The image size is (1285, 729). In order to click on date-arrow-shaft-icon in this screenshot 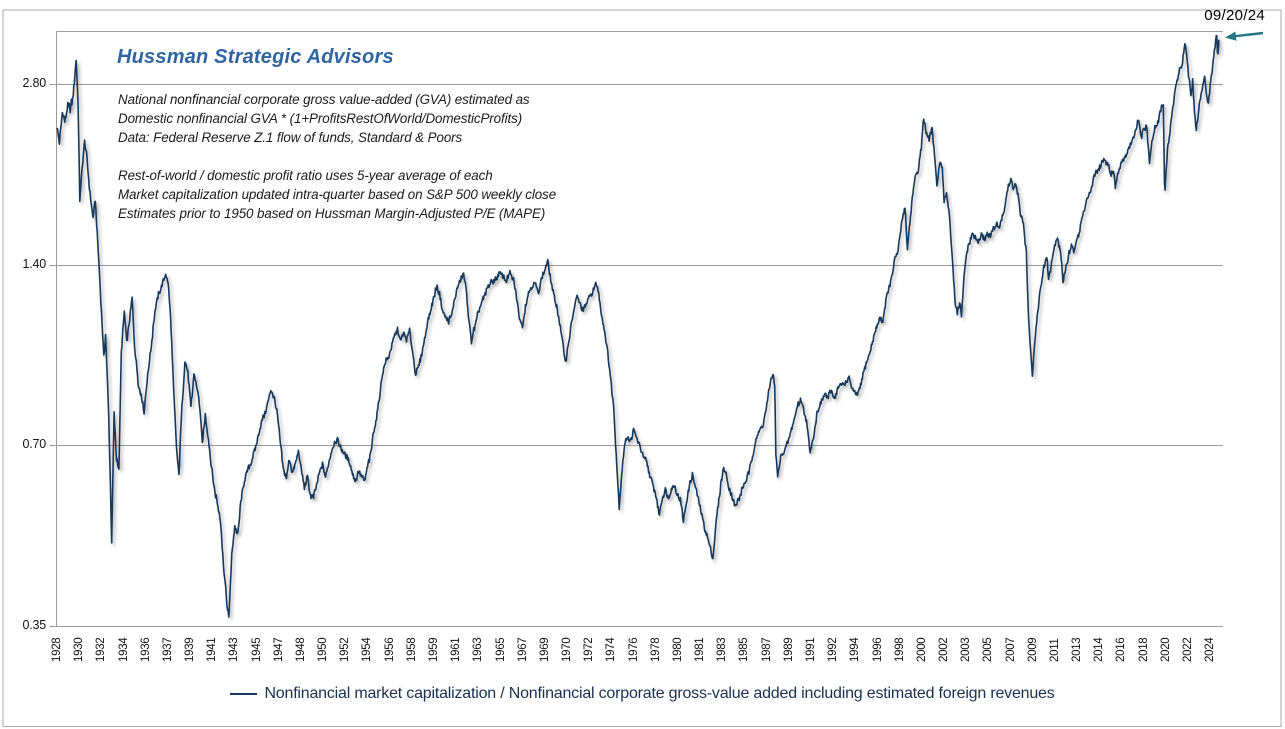, I will do `click(1248, 34)`.